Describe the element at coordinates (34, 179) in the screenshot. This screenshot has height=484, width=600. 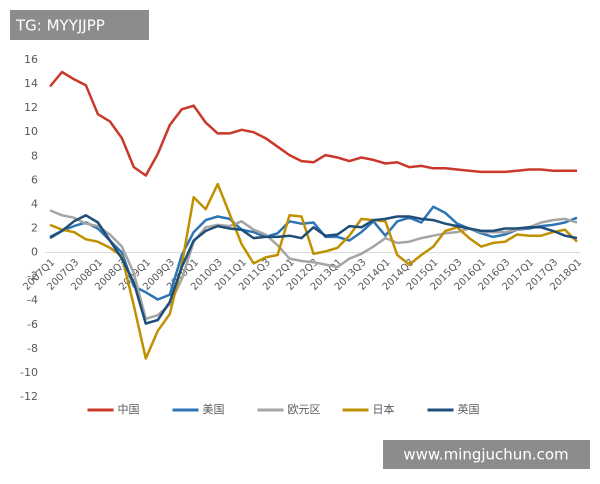
I see `y-tick-label: 6` at that location.